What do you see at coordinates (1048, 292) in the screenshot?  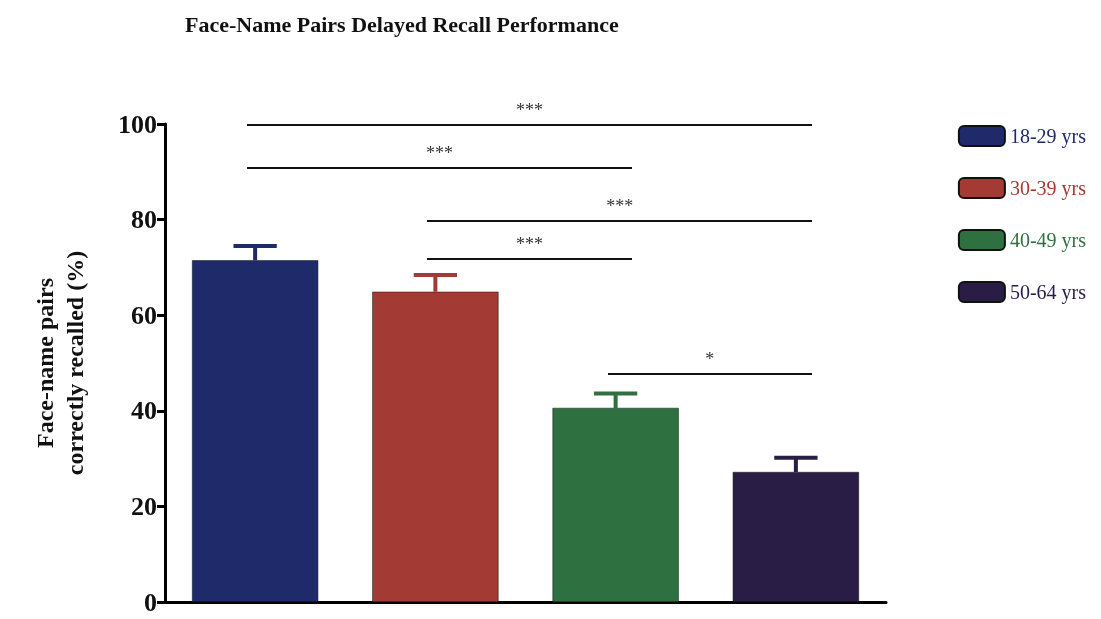 I see `legend-label: 50-64 yrs` at bounding box center [1048, 292].